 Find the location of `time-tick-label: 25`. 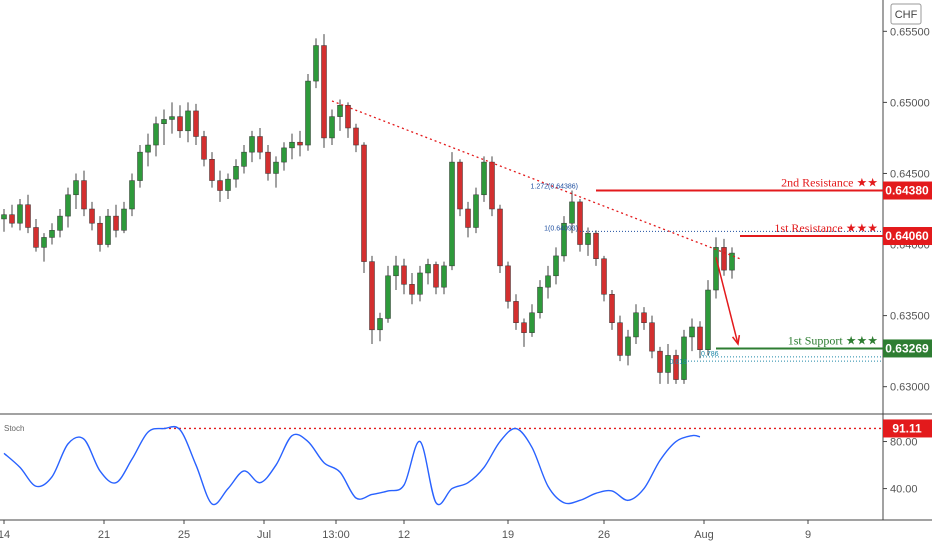

time-tick-label: 25 is located at coordinates (184, 535).